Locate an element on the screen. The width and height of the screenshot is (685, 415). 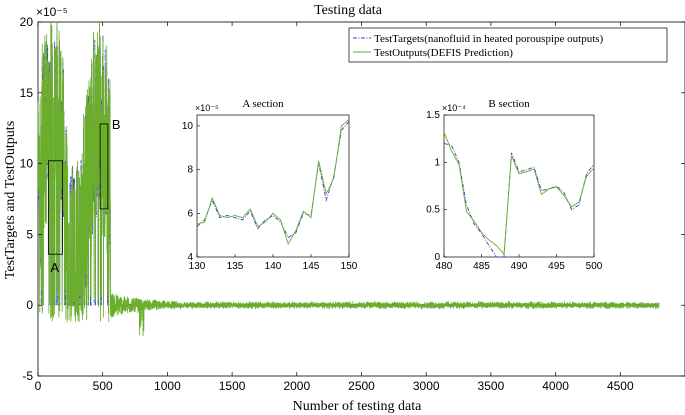
x-tick-label: 2000 is located at coordinates (296, 386).